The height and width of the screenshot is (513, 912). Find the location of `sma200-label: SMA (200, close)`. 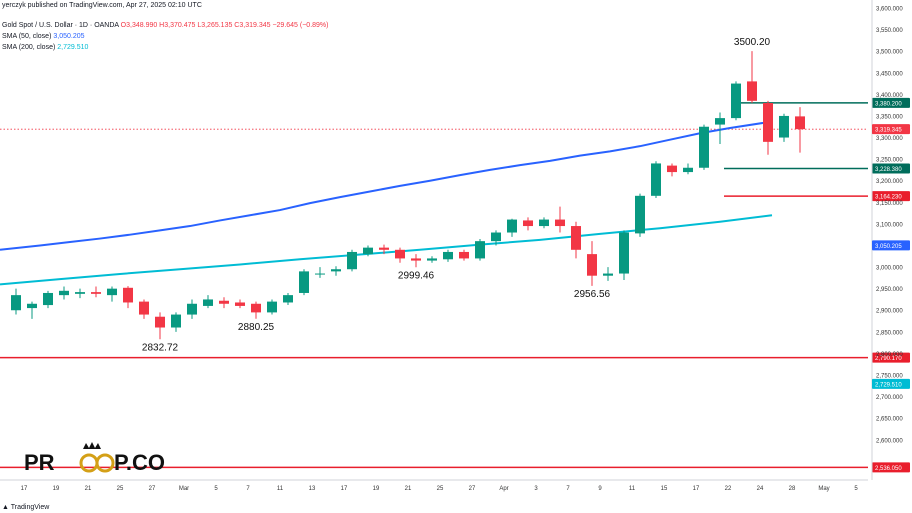

sma200-label: SMA (200, close) is located at coordinates (29, 47).